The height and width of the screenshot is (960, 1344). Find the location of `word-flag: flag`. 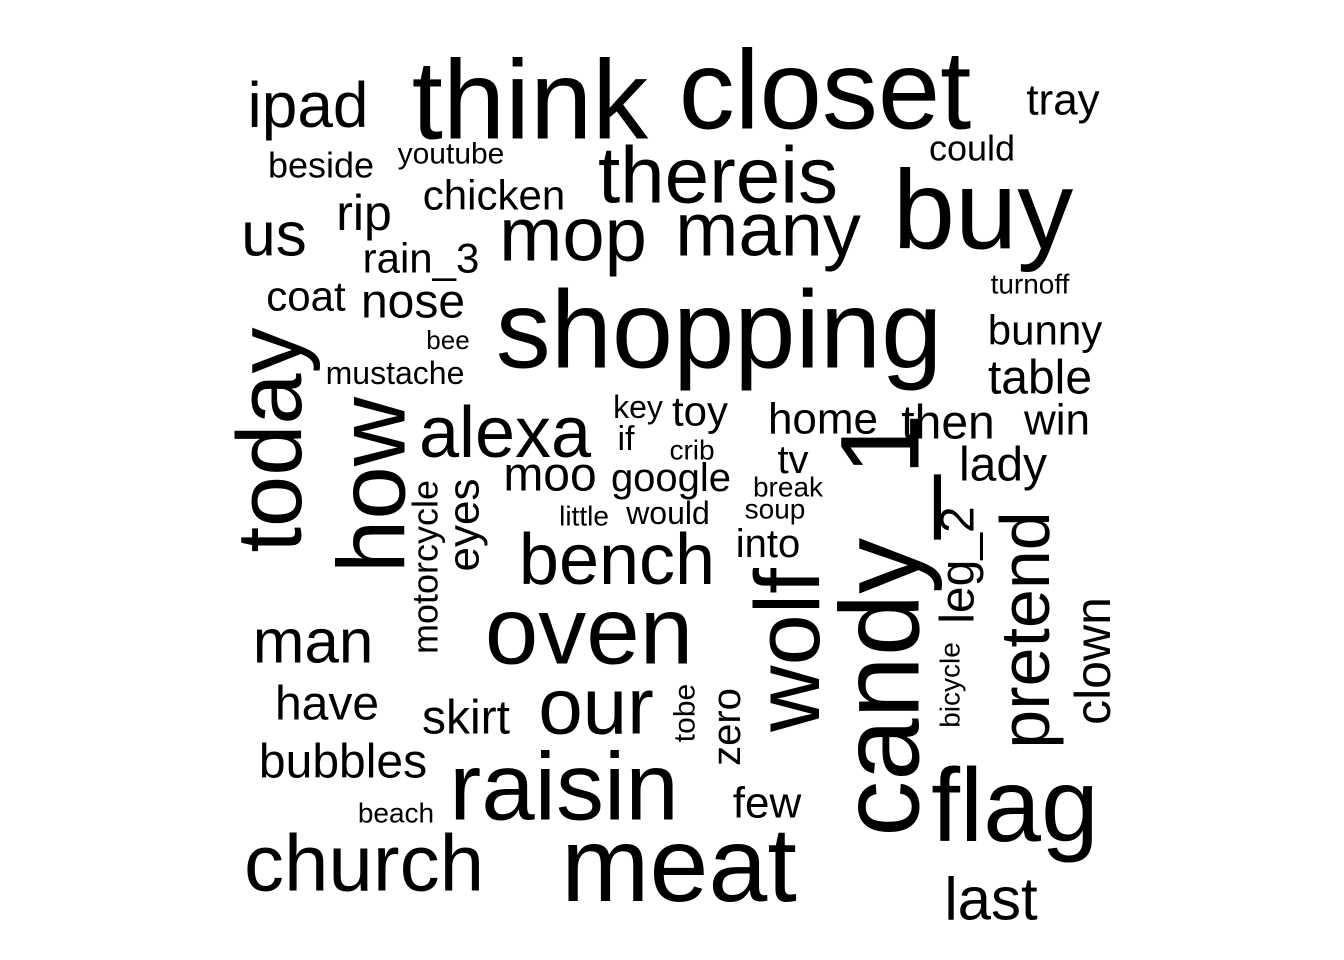

word-flag: flag is located at coordinates (1015, 806).